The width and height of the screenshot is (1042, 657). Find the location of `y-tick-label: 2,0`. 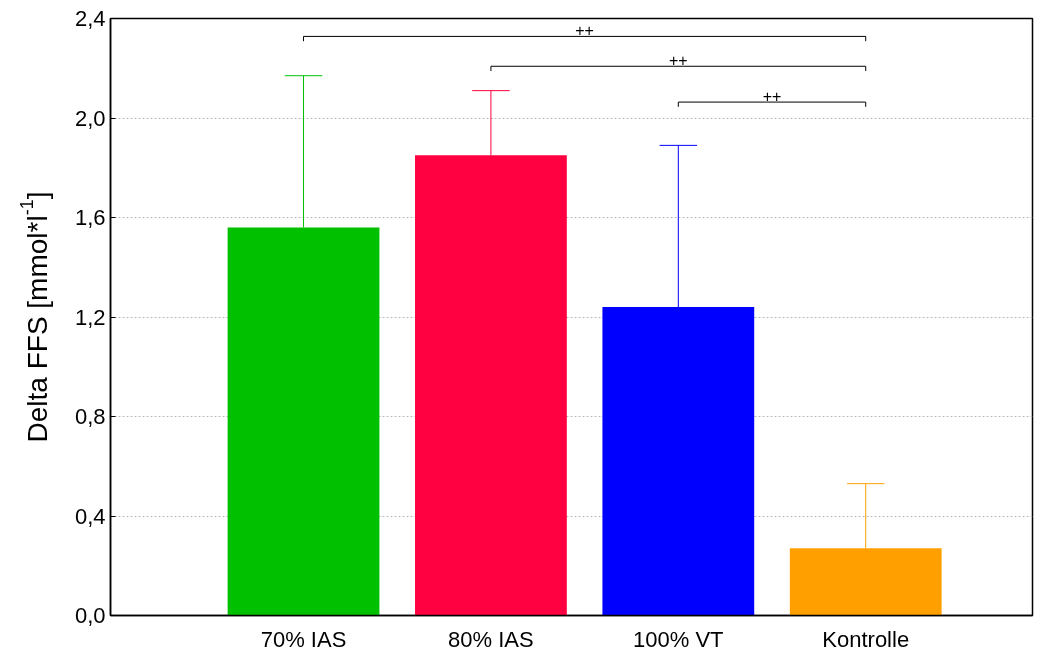

y-tick-label: 2,0 is located at coordinates (90, 118).